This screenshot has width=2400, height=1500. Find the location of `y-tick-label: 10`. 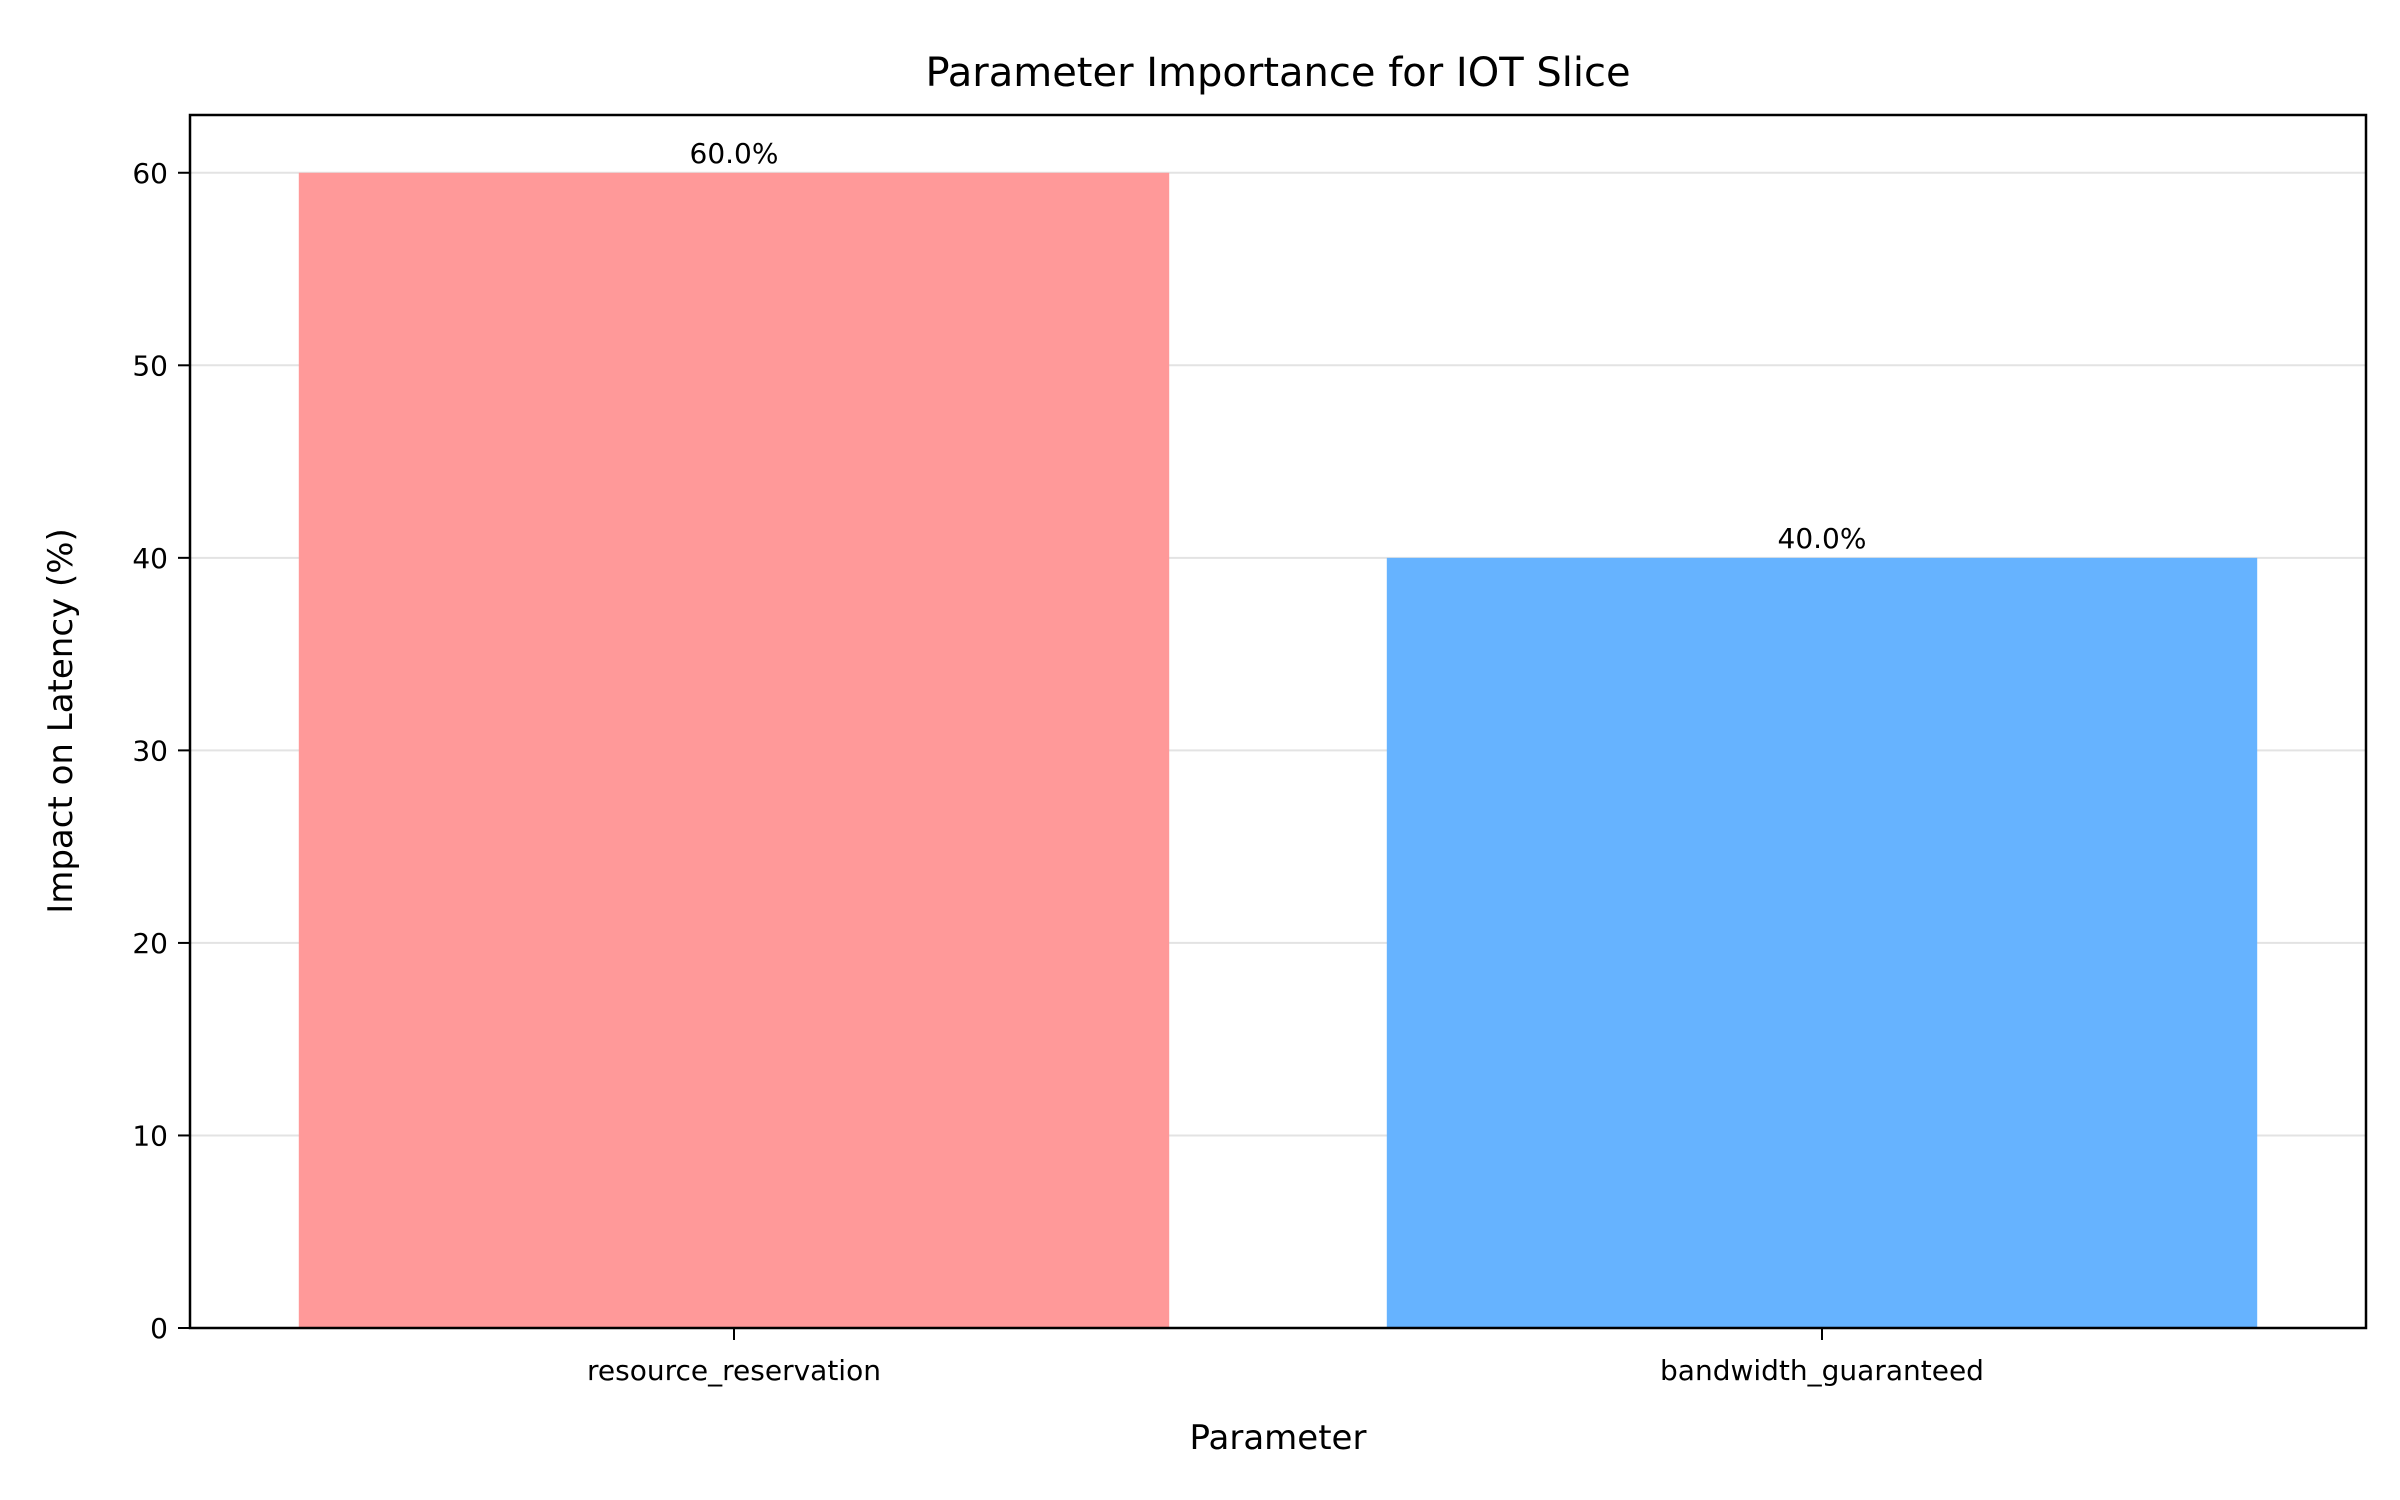

y-tick-label: 10 is located at coordinates (150, 1135).